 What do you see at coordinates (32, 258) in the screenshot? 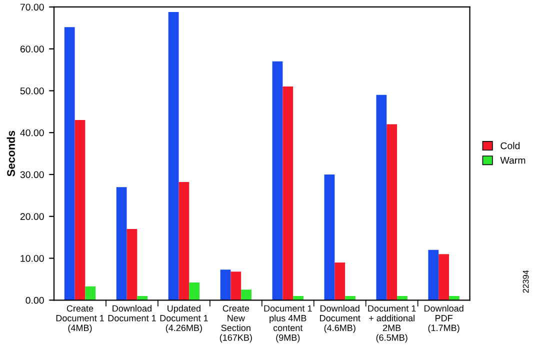
I see `y-tick-label: 10.00` at bounding box center [32, 258].